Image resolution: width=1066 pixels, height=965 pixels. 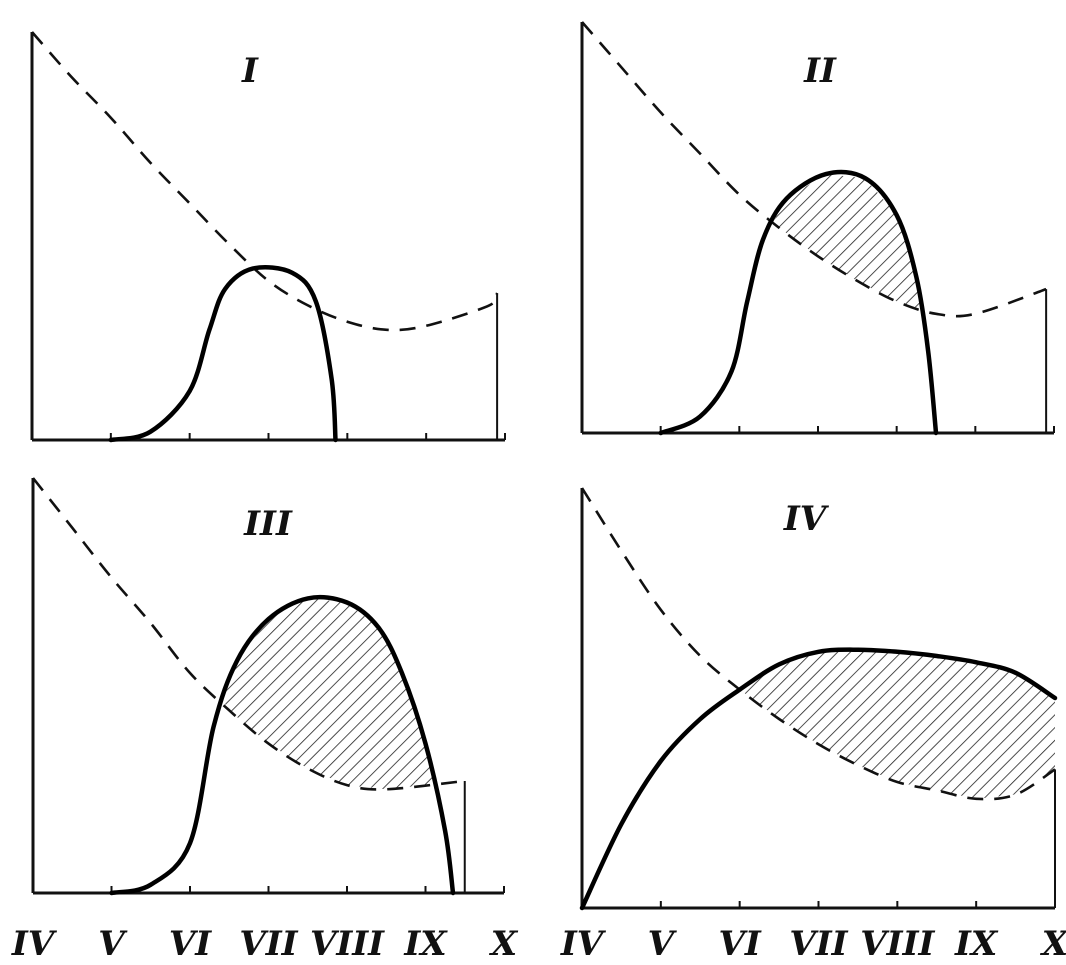 What do you see at coordinates (268, 524) in the screenshot?
I see `panel-title: III` at bounding box center [268, 524].